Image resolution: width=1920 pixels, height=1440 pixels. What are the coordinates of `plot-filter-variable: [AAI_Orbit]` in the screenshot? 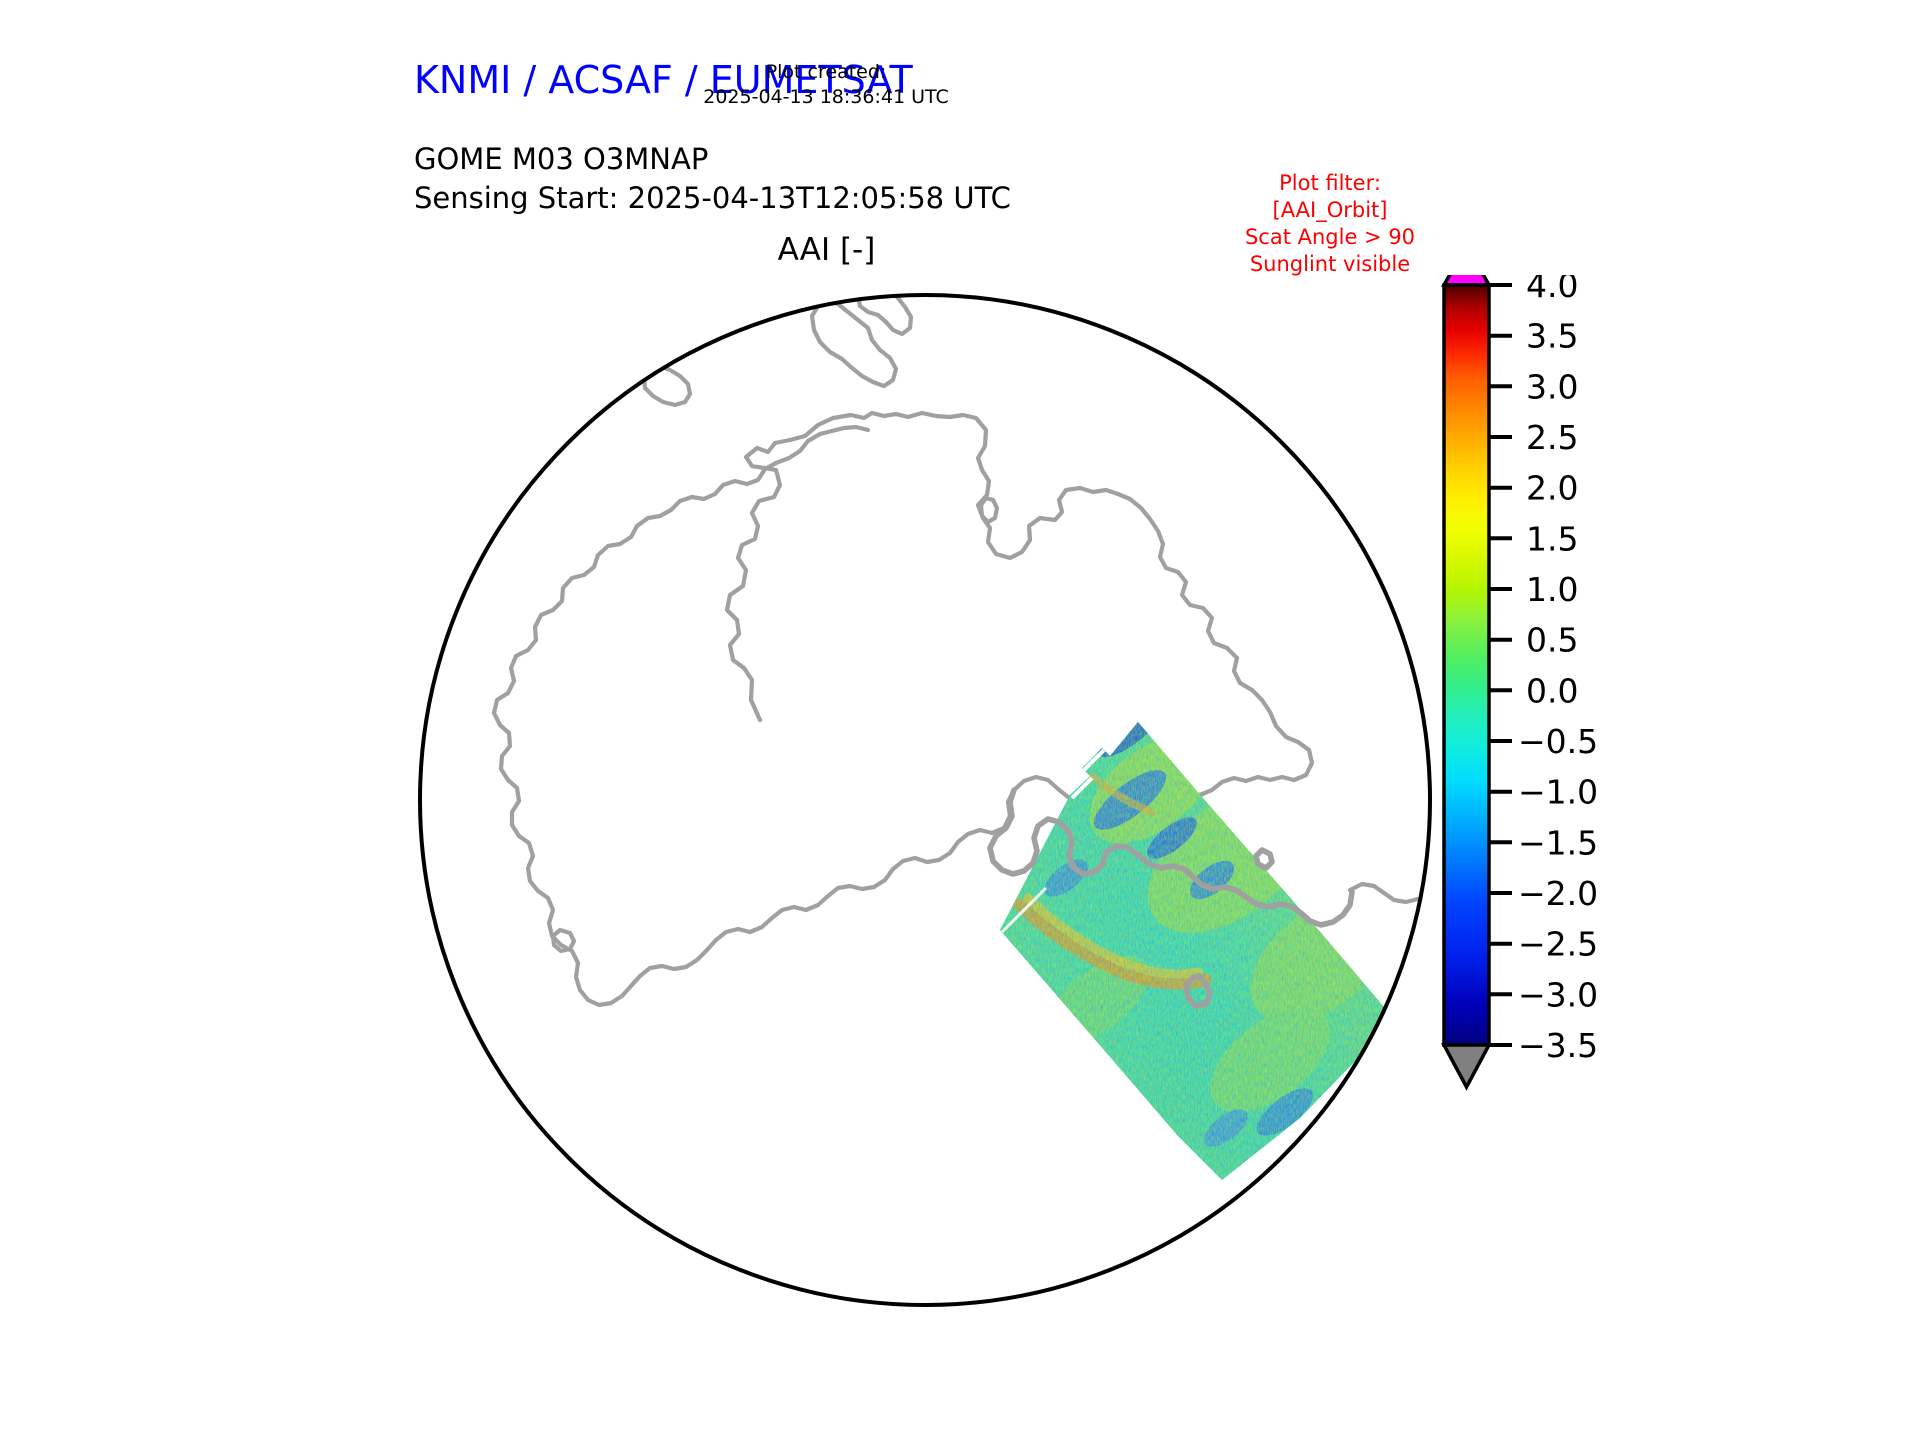 It's located at (1330, 209).